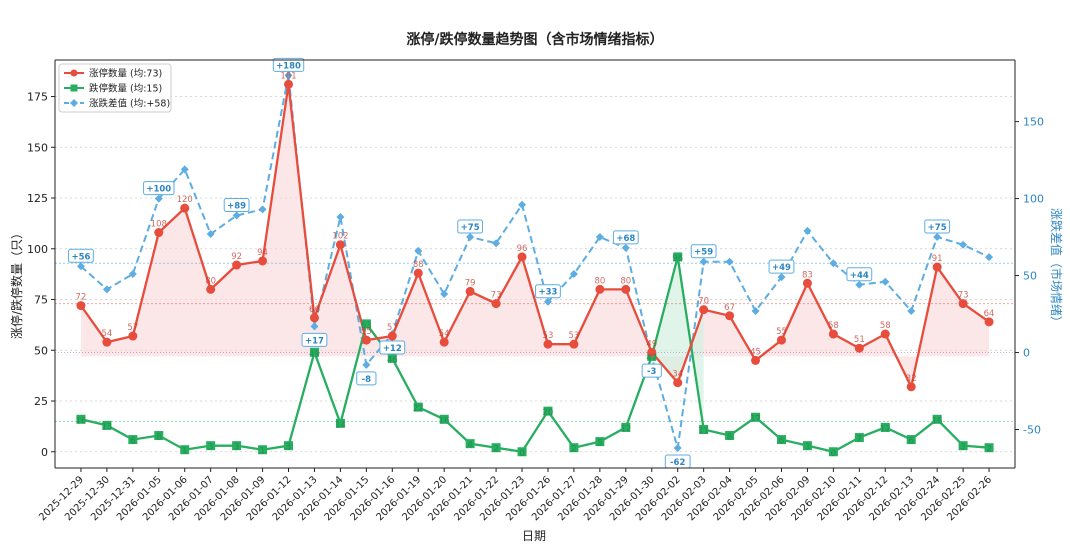 This screenshot has width=1070, height=552. Describe the element at coordinates (16, 283) in the screenshot. I see `y-axis-label: 涨停/跌停数量（只）` at that location.